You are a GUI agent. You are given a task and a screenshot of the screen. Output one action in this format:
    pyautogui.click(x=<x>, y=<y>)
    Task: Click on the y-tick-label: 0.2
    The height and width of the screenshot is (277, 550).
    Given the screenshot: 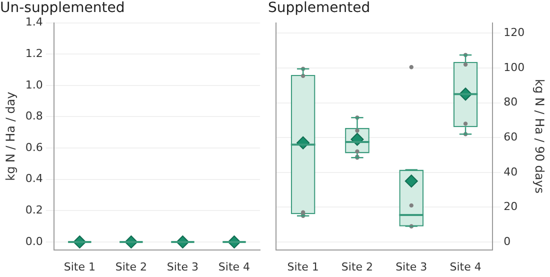 What is the action you would take?
    pyautogui.click(x=34, y=210)
    